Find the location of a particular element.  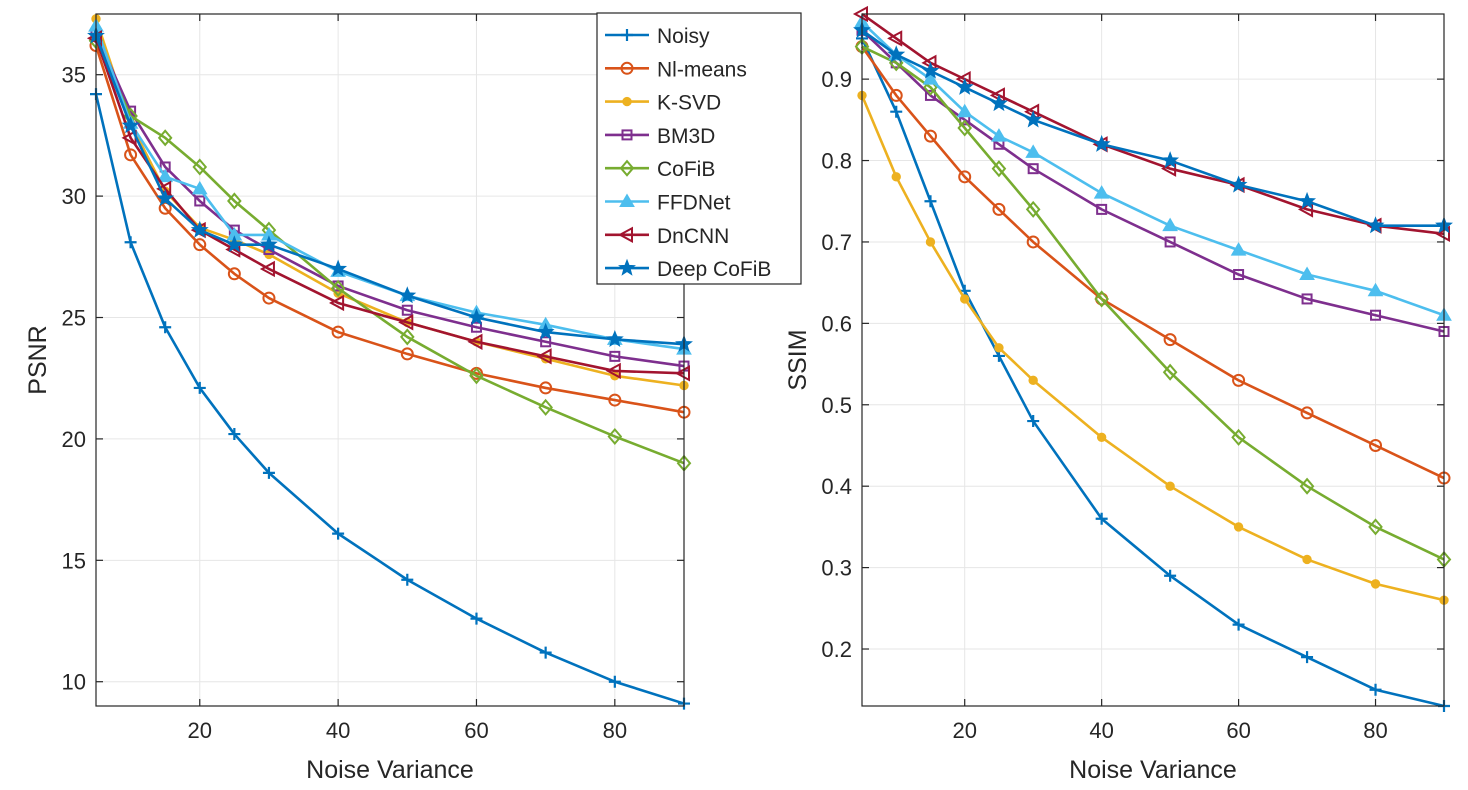

legend-item-dncnn: DnCNN is located at coordinates (667, 236).